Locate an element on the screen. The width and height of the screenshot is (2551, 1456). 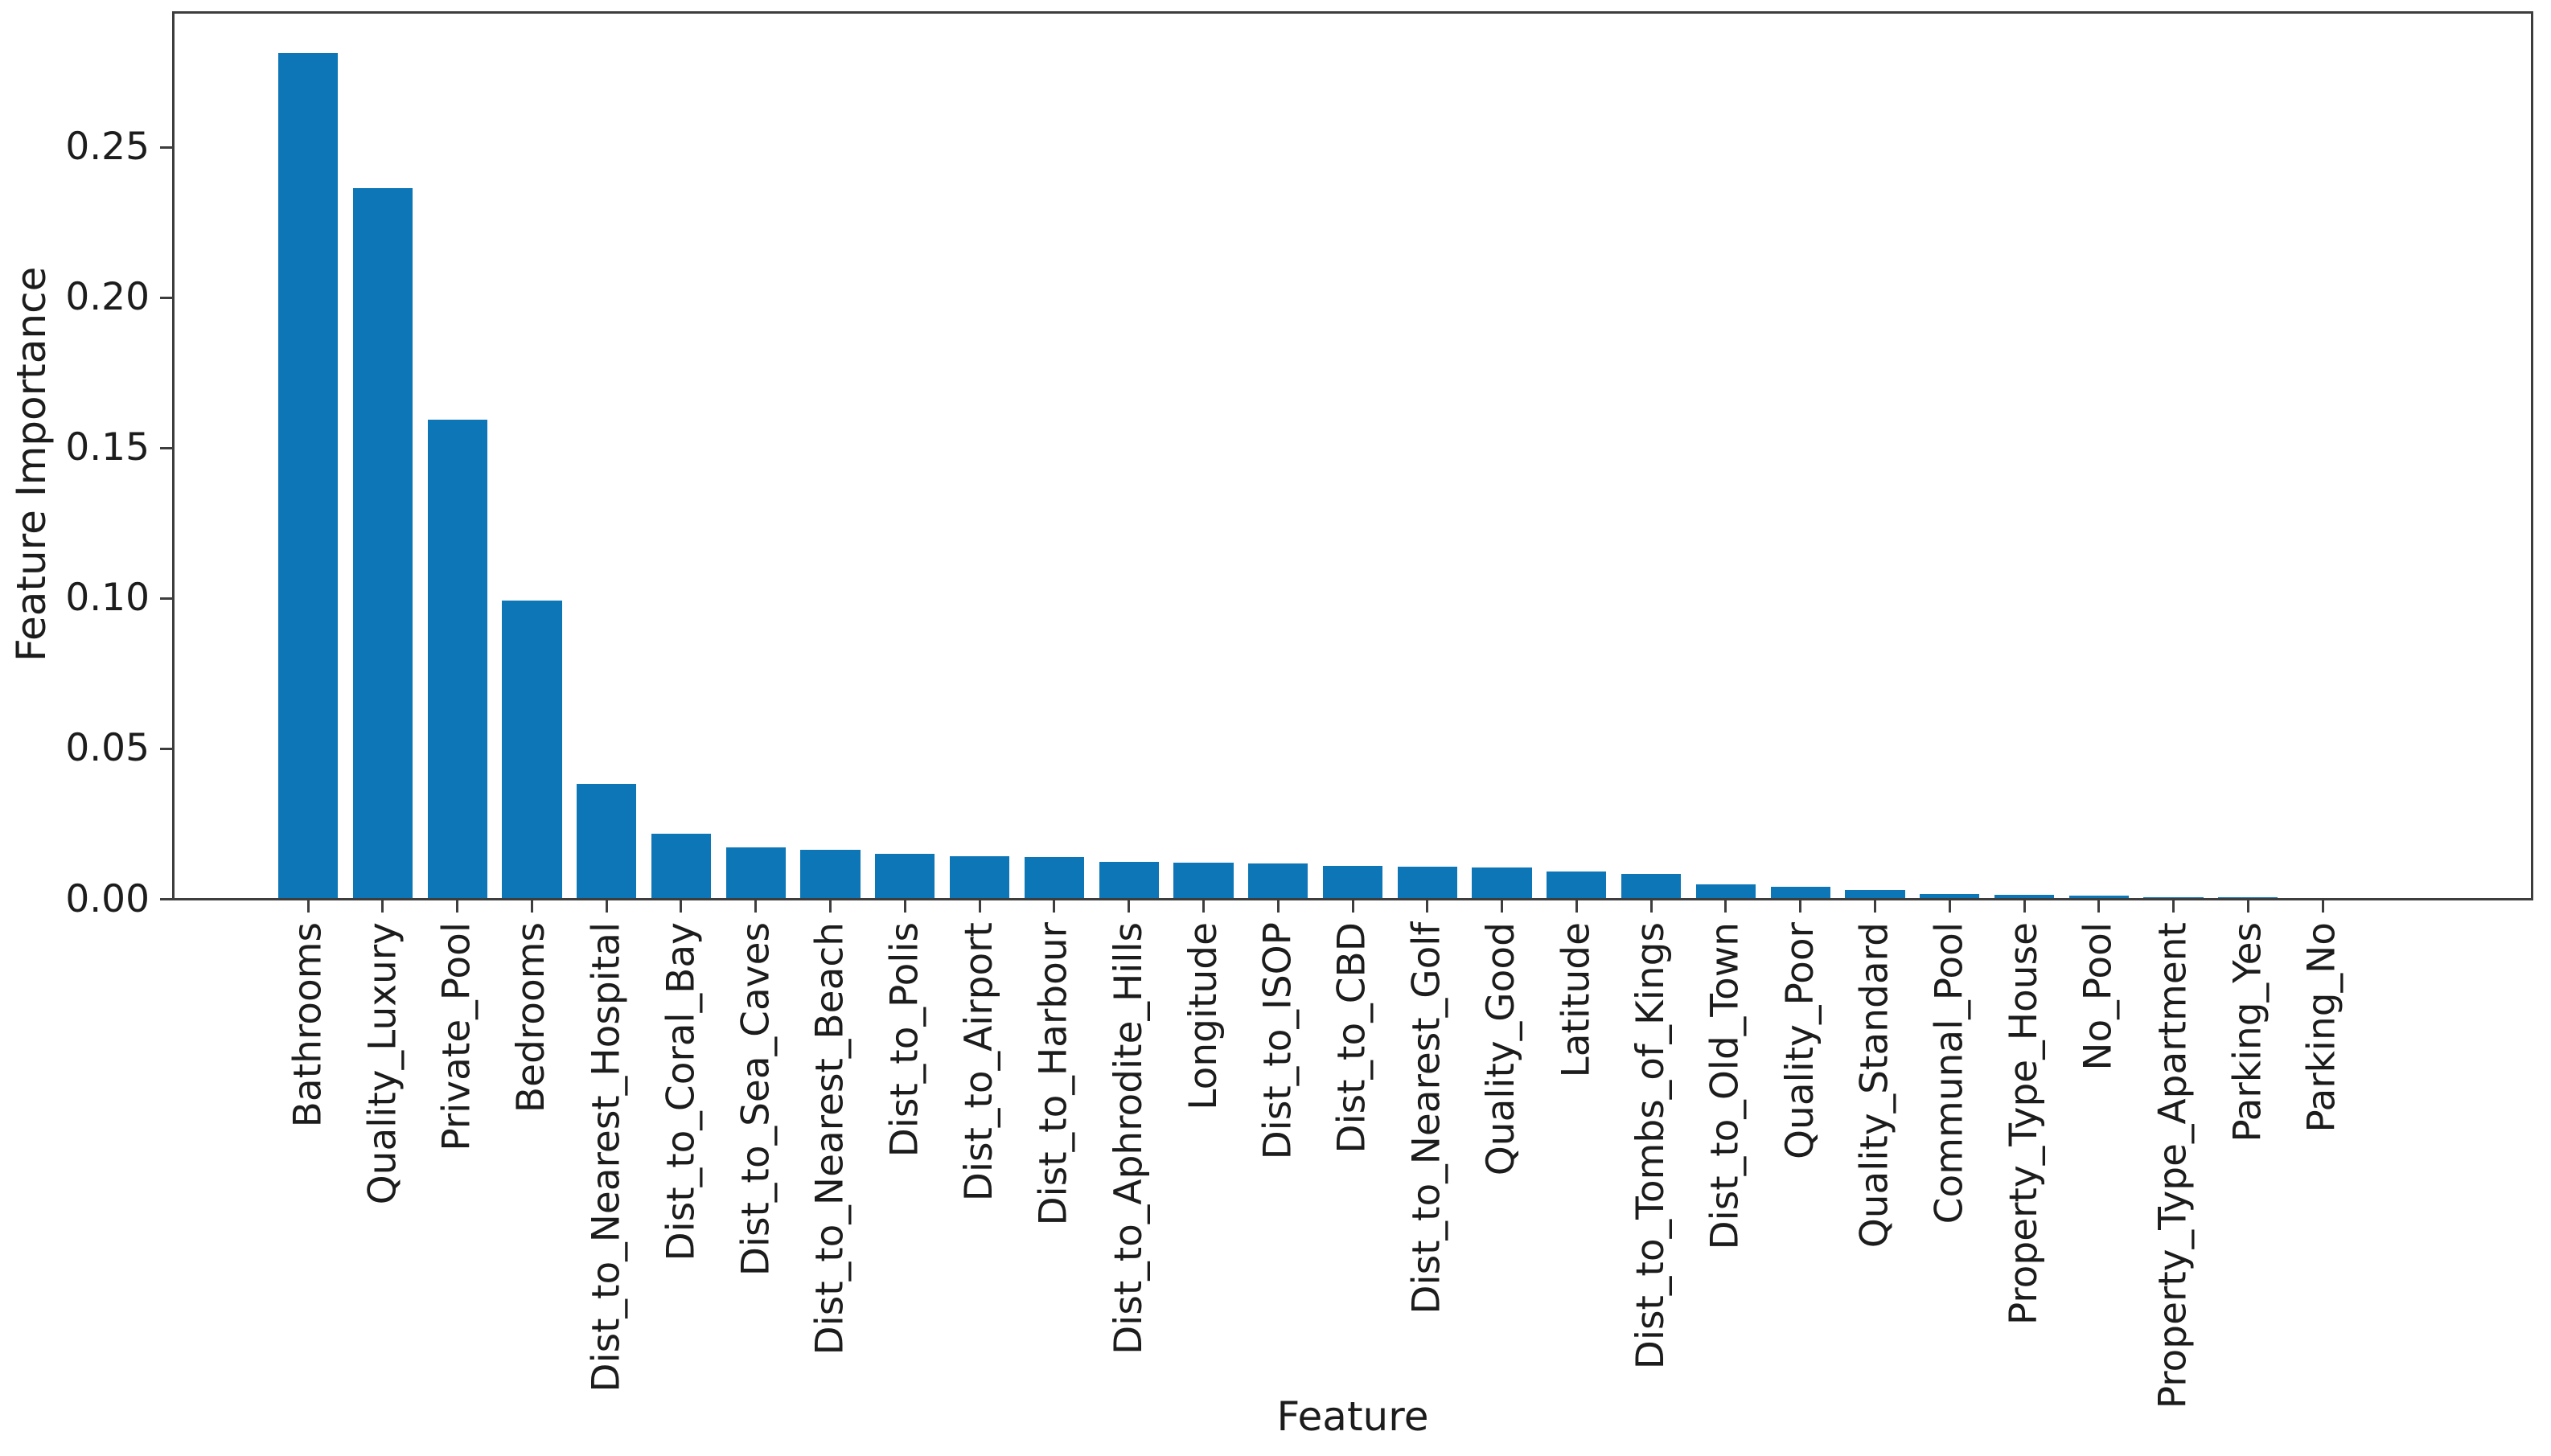
bar-Dist_to_Nearest_Hospital is located at coordinates (607, 841).